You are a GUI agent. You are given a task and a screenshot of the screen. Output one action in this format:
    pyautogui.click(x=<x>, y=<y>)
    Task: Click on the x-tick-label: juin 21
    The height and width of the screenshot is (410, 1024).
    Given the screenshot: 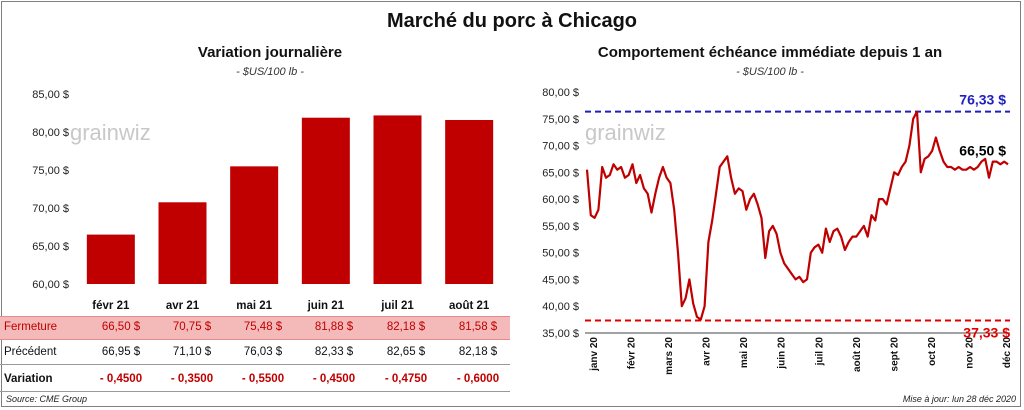 What is the action you would take?
    pyautogui.click(x=326, y=306)
    